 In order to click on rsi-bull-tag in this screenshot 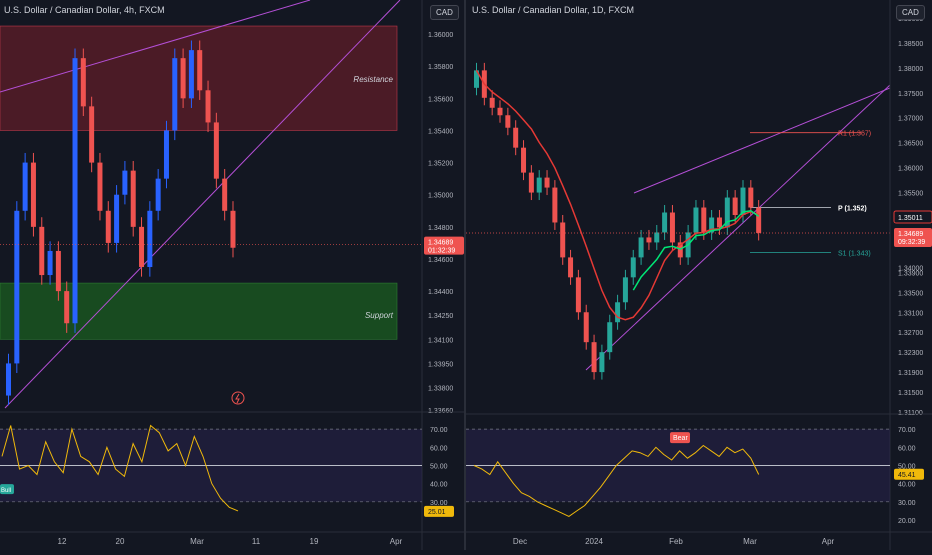, I will do `click(7, 489)`.